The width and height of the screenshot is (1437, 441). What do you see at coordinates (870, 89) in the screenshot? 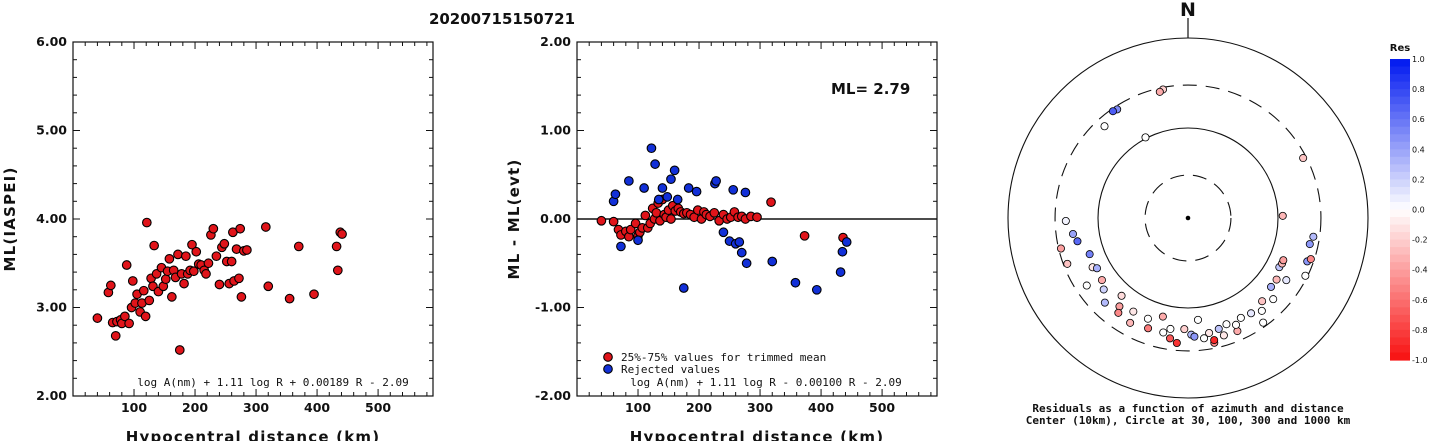
I see `ml-value-annotation: ML= 2.79` at bounding box center [870, 89].